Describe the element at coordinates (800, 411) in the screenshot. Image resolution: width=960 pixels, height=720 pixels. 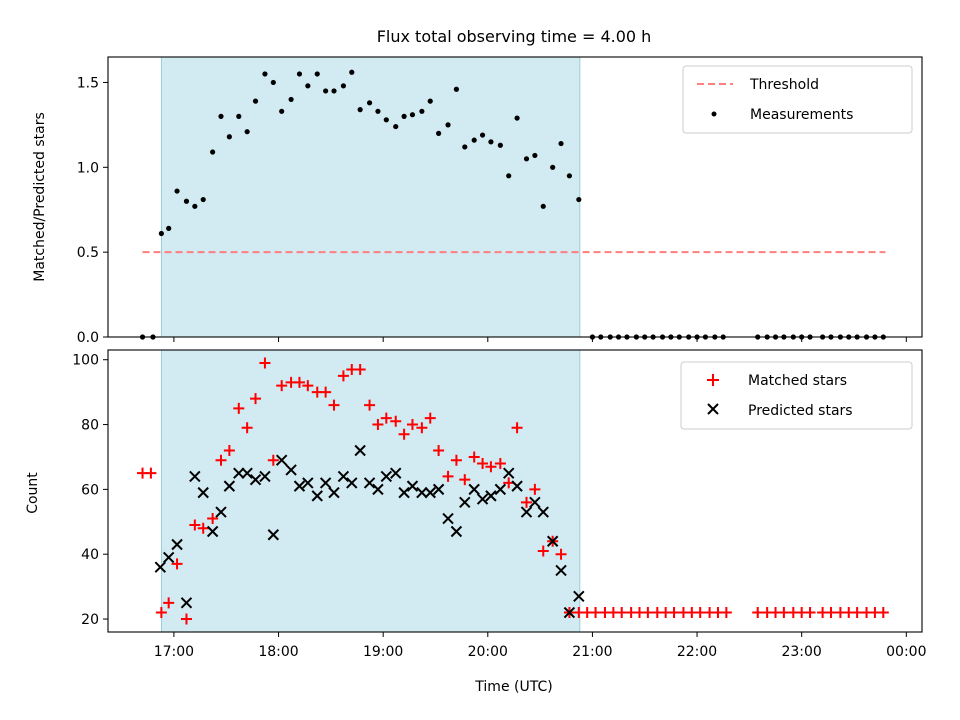
I see `legend-predicted-label: Predicted stars` at that location.